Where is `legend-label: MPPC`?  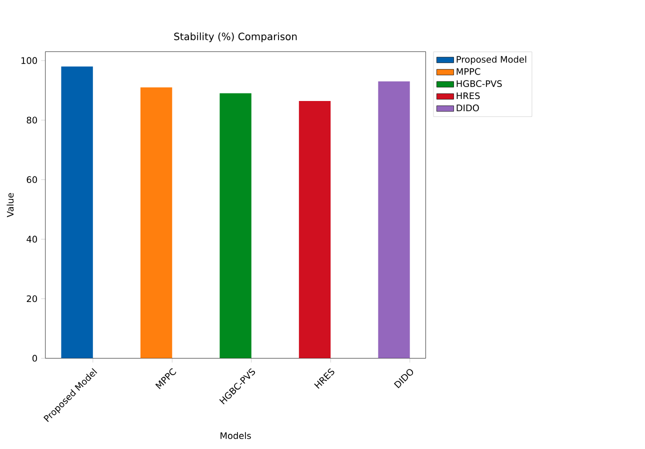
legend-label: MPPC is located at coordinates (468, 71).